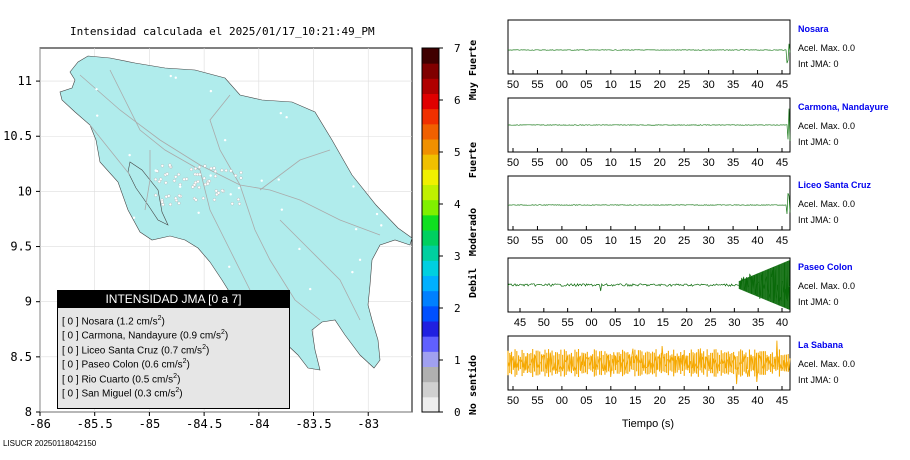 The image size is (910, 460). Describe the element at coordinates (28, 412) in the screenshot. I see `map-ytick-label: 8` at that location.